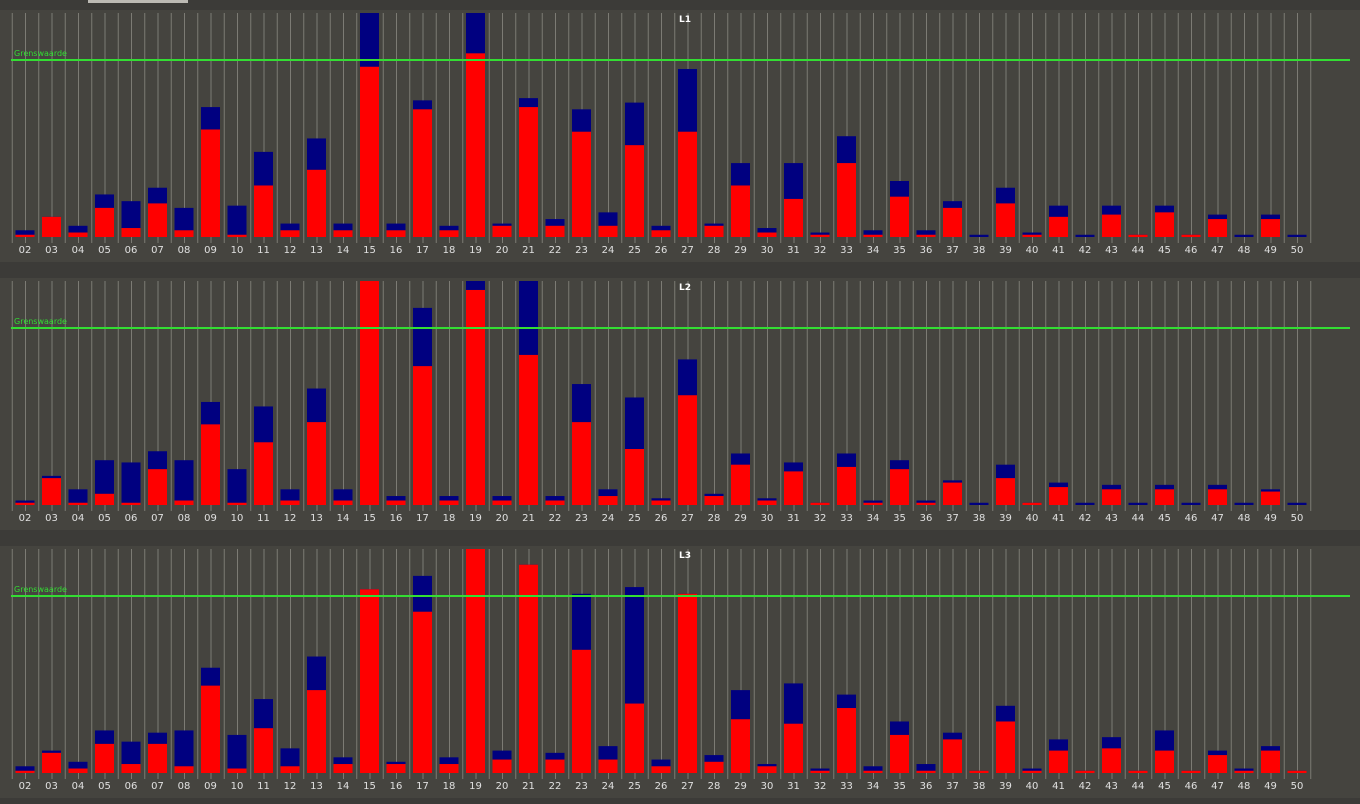 The image size is (1360, 804). I want to click on x-tick-label: 42, so click(1085, 786).